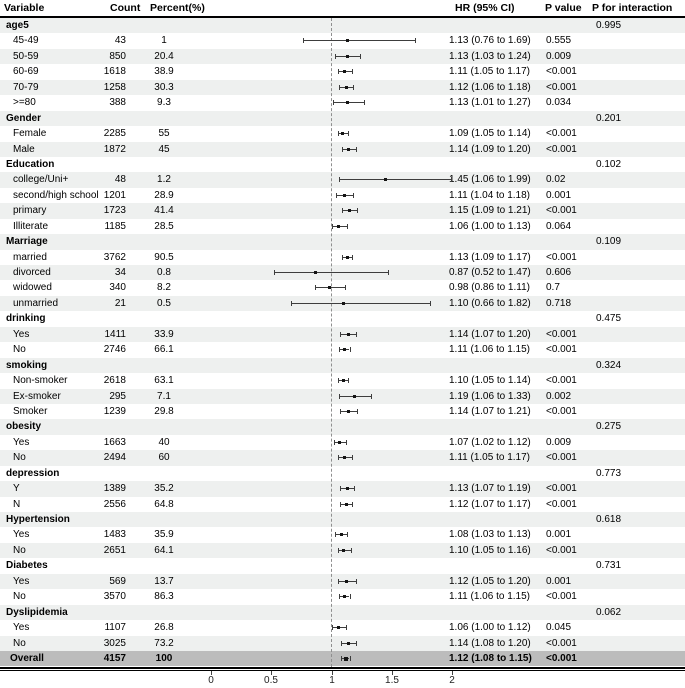 The height and width of the screenshot is (688, 685). Describe the element at coordinates (489, 458) in the screenshot. I see `row-hr-ci: 1.11 (1.05 to 1.17)` at that location.